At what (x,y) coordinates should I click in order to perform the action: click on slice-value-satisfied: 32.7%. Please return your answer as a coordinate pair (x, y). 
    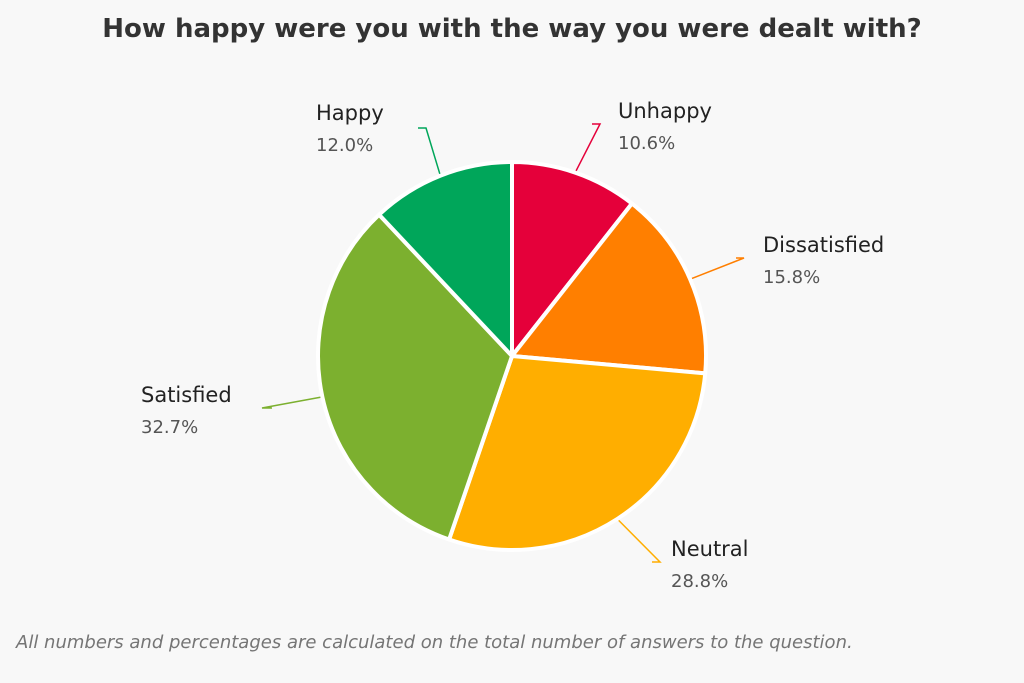
    Looking at the image, I should click on (169, 427).